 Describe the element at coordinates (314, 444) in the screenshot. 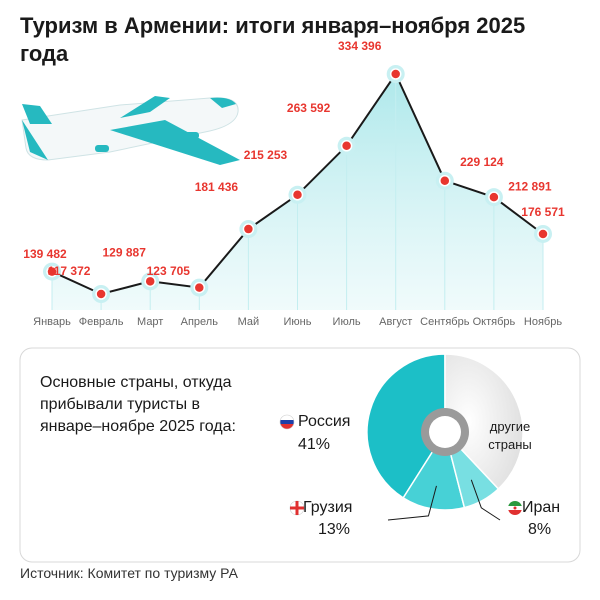

I see `pie-value-label: 41%` at that location.